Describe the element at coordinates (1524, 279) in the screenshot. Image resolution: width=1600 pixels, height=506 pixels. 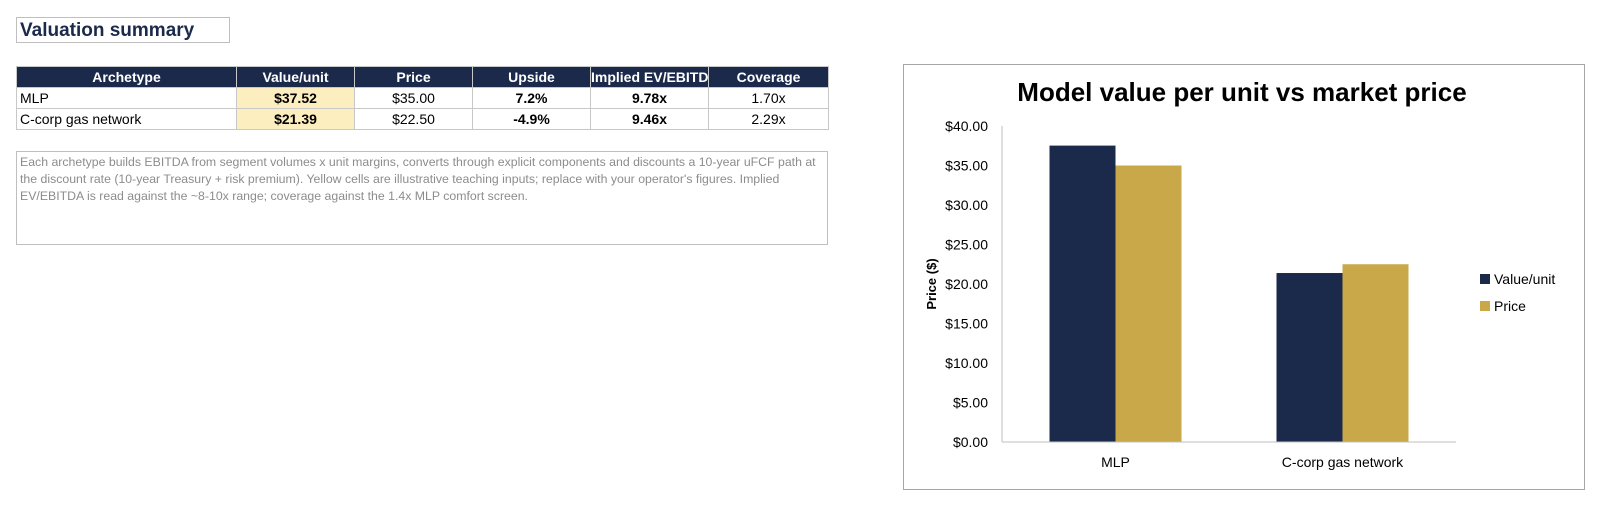
I see `legend-label: Value/unit` at that location.